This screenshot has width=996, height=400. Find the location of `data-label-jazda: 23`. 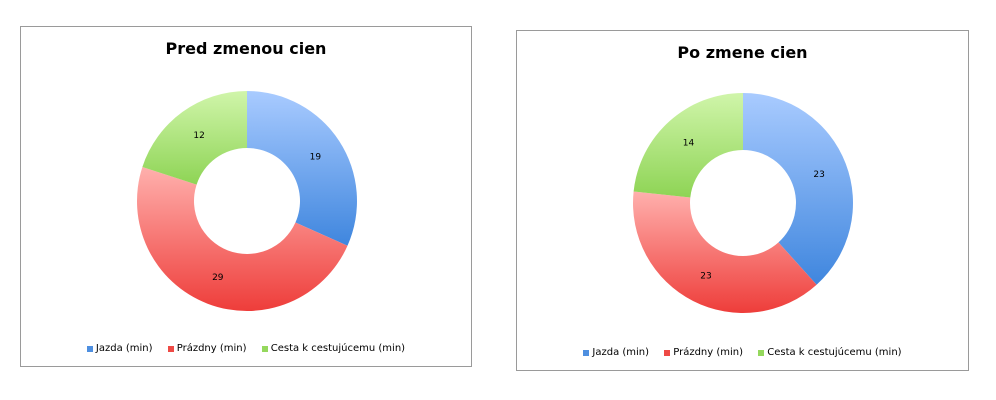

data-label-jazda: 23 is located at coordinates (818, 175).